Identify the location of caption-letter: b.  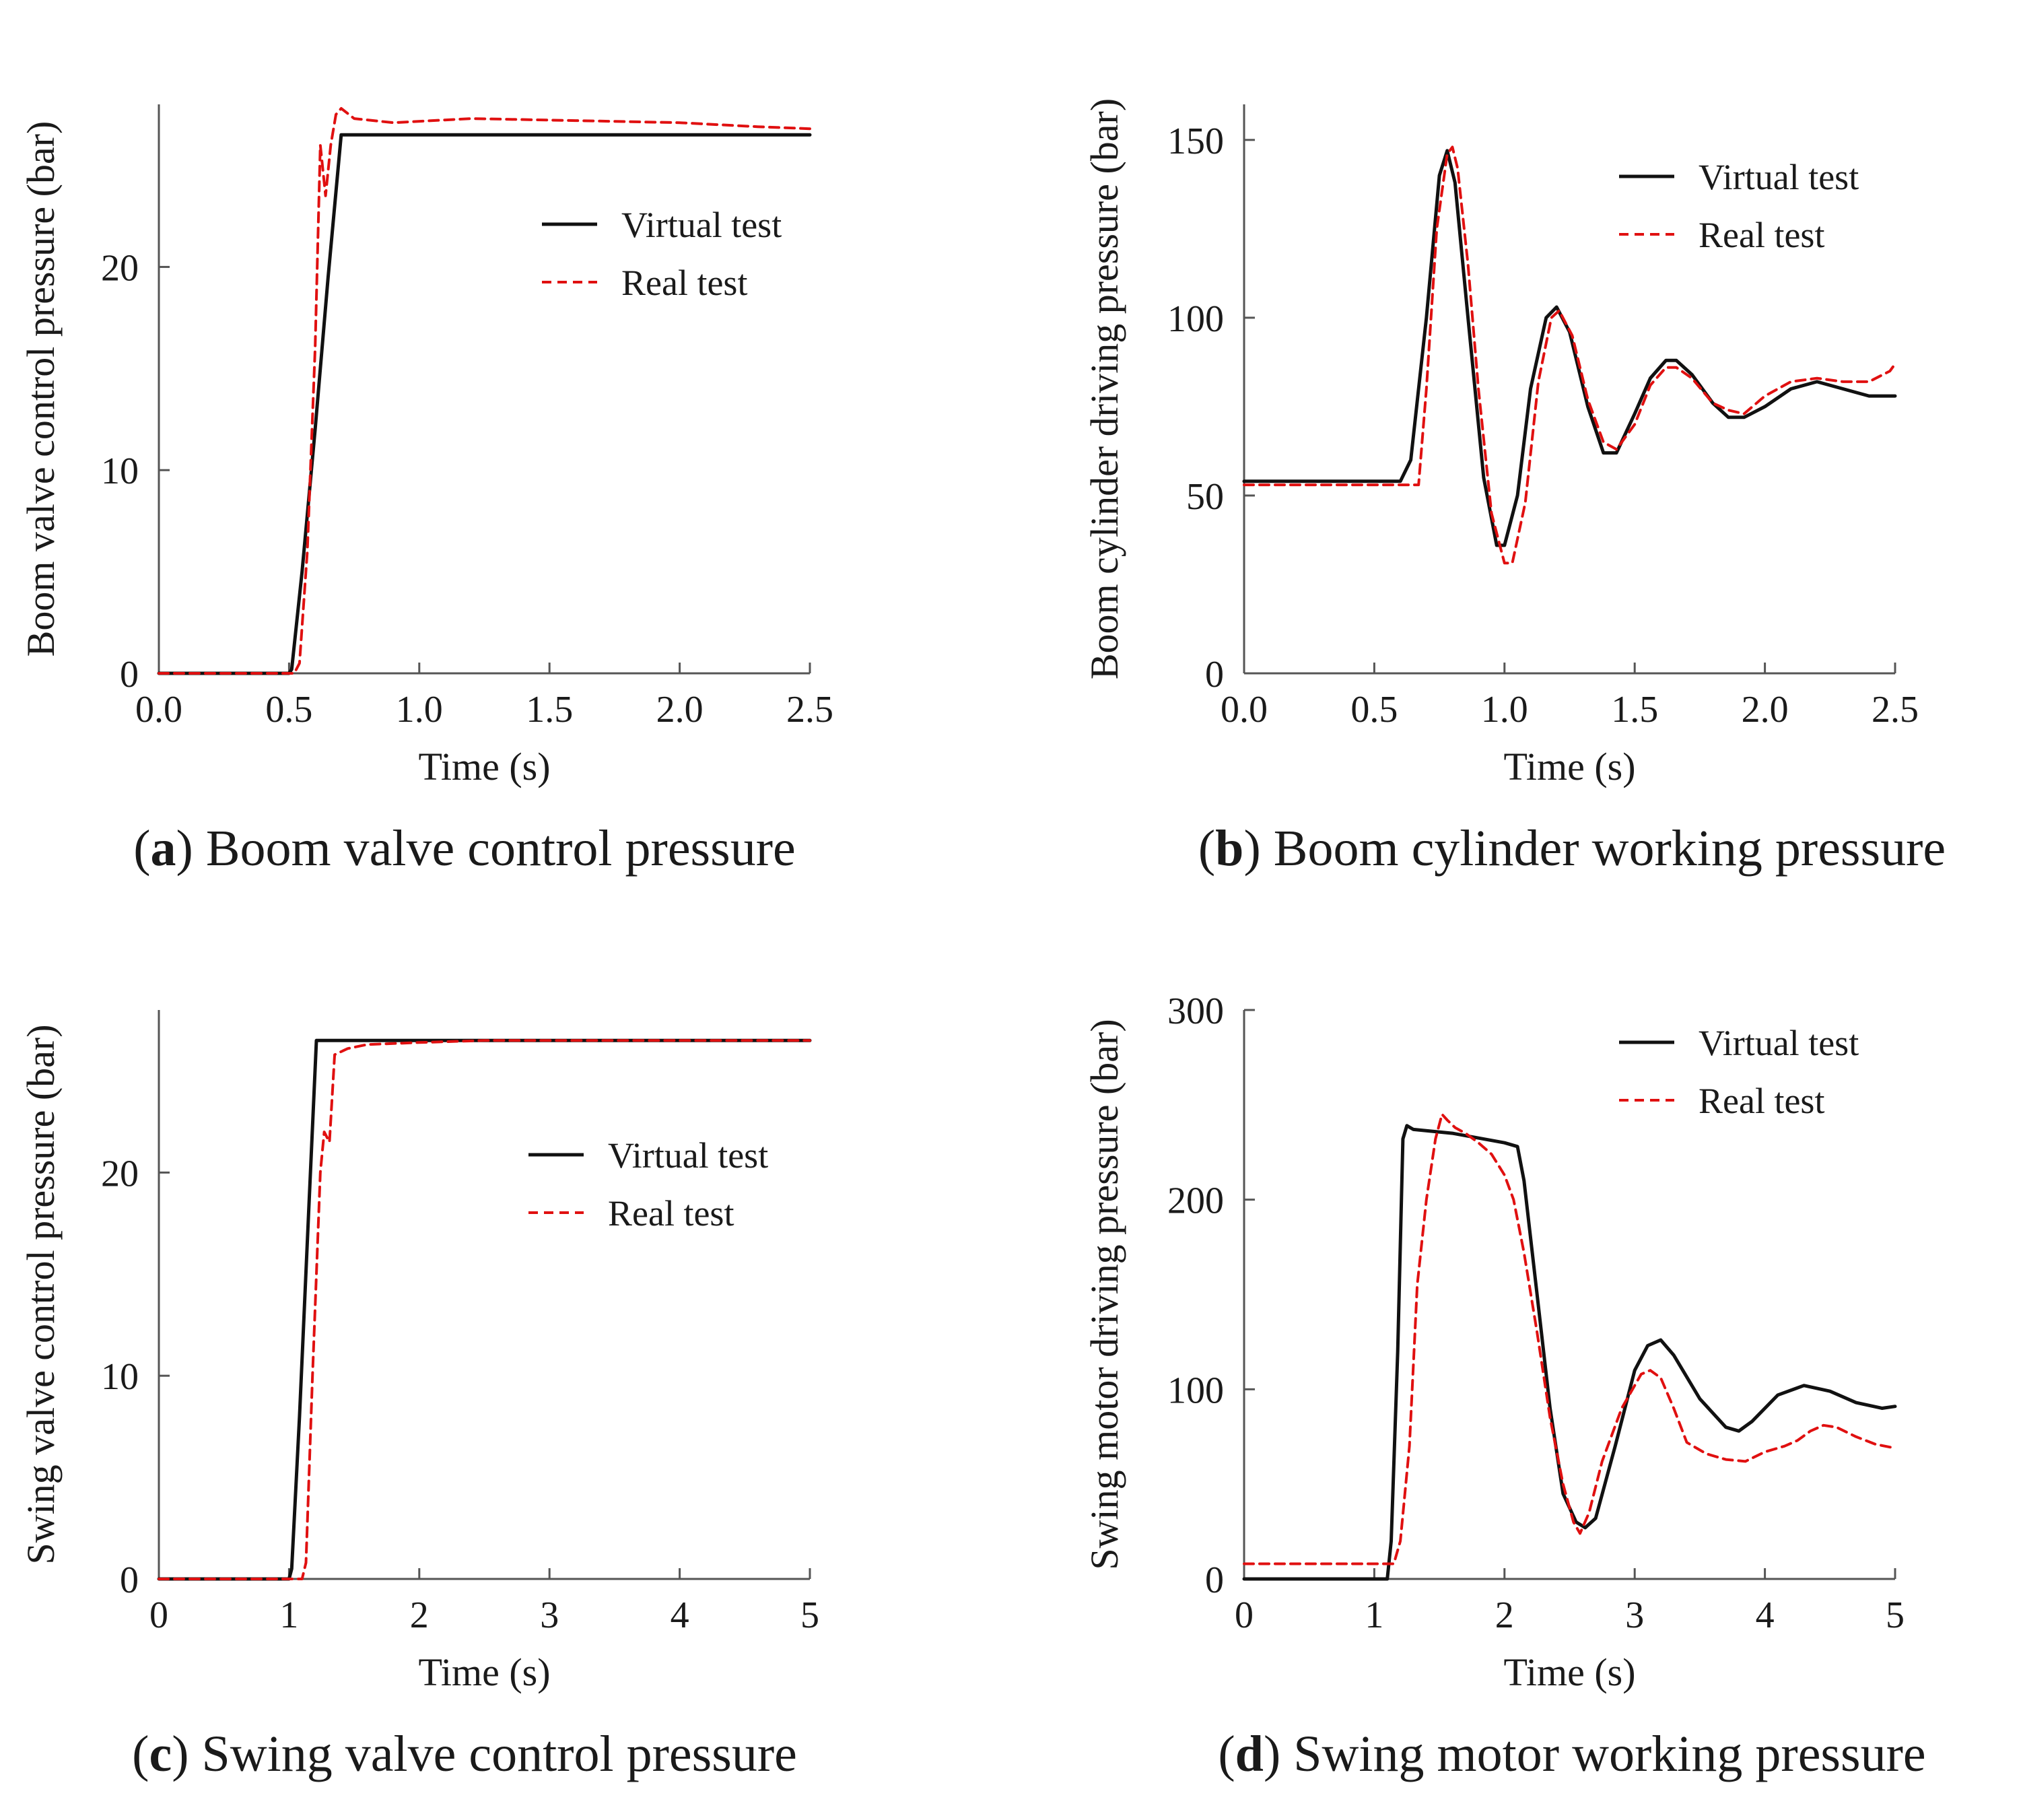
(1229, 849).